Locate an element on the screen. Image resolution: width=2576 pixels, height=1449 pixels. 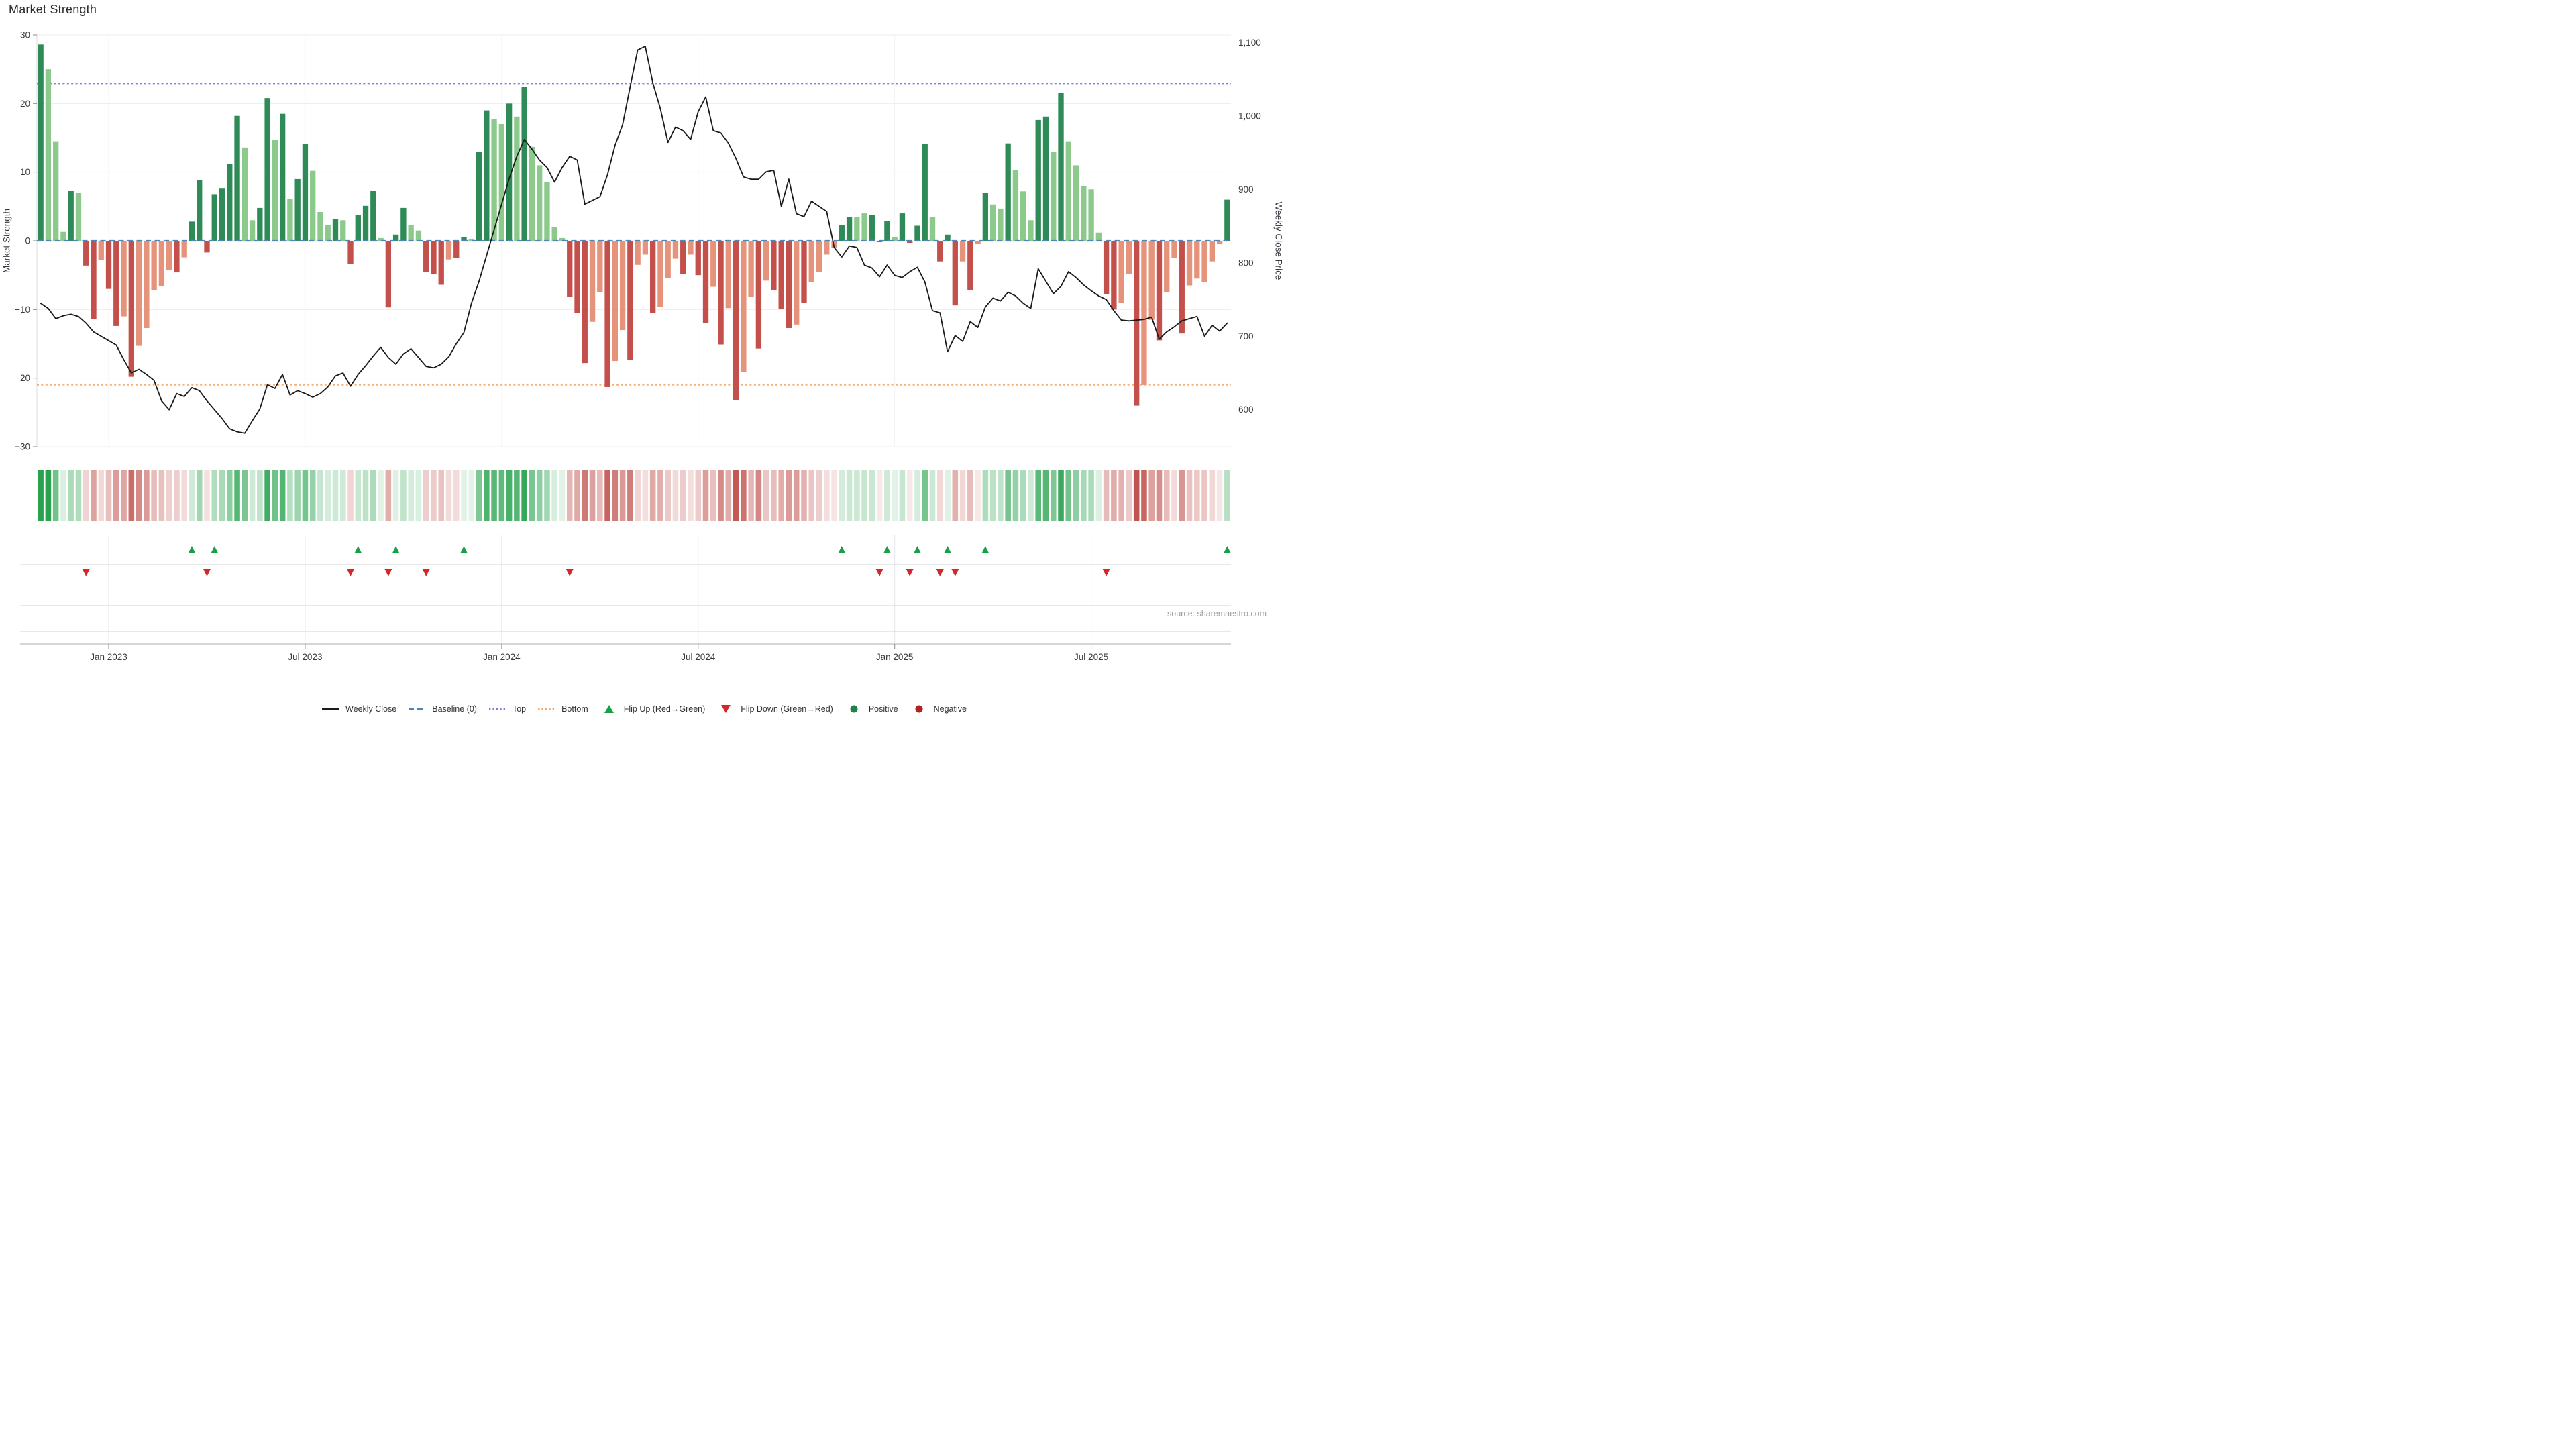
x-tick-label: Jan 2023 is located at coordinates (108, 657).